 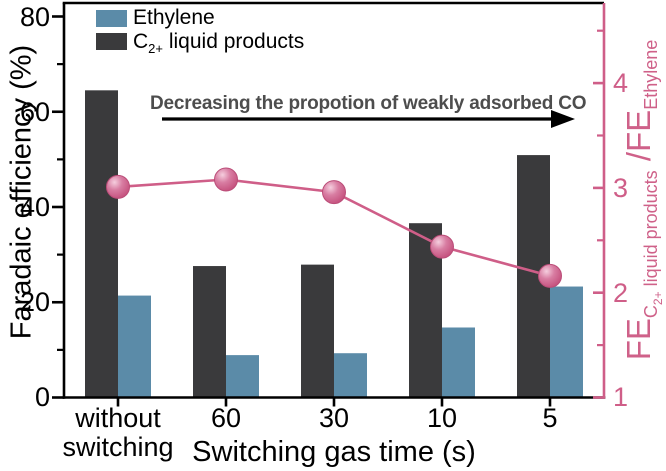 What do you see at coordinates (42, 397) in the screenshot?
I see `left-tick-0: 0` at bounding box center [42, 397].